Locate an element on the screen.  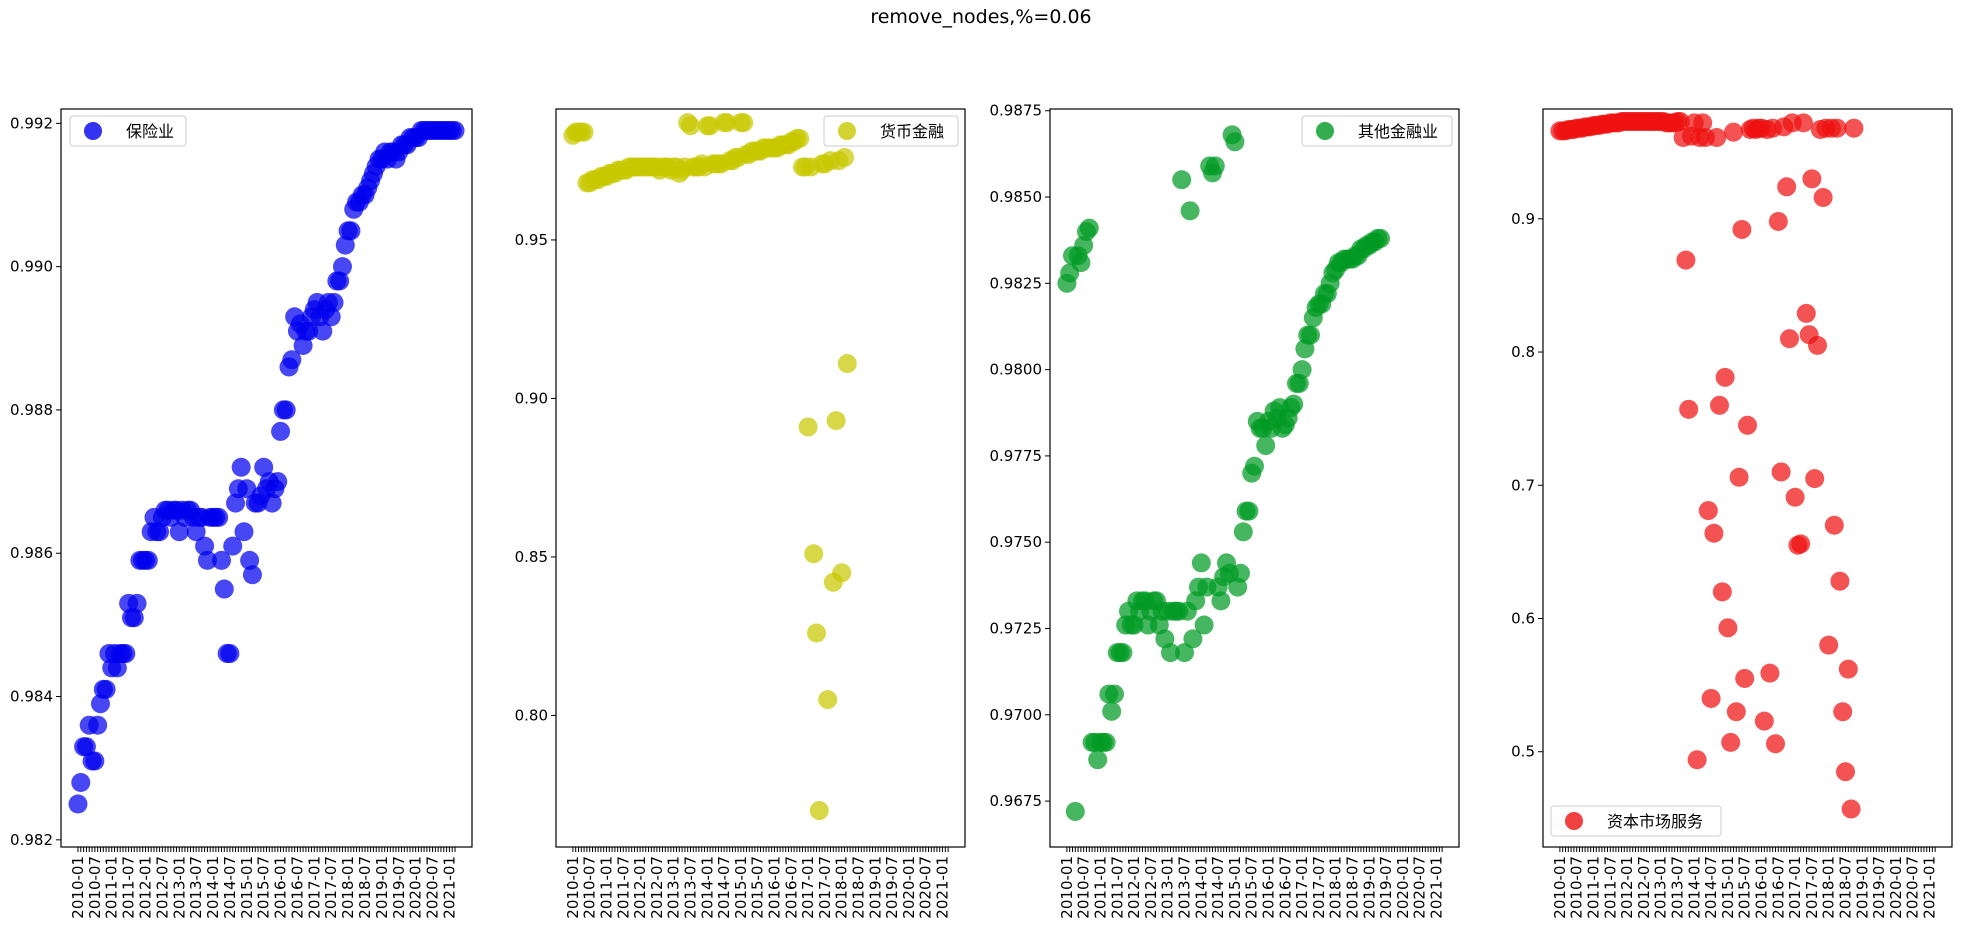
x-tick-label: 2010-07 is located at coordinates (1084, 887).